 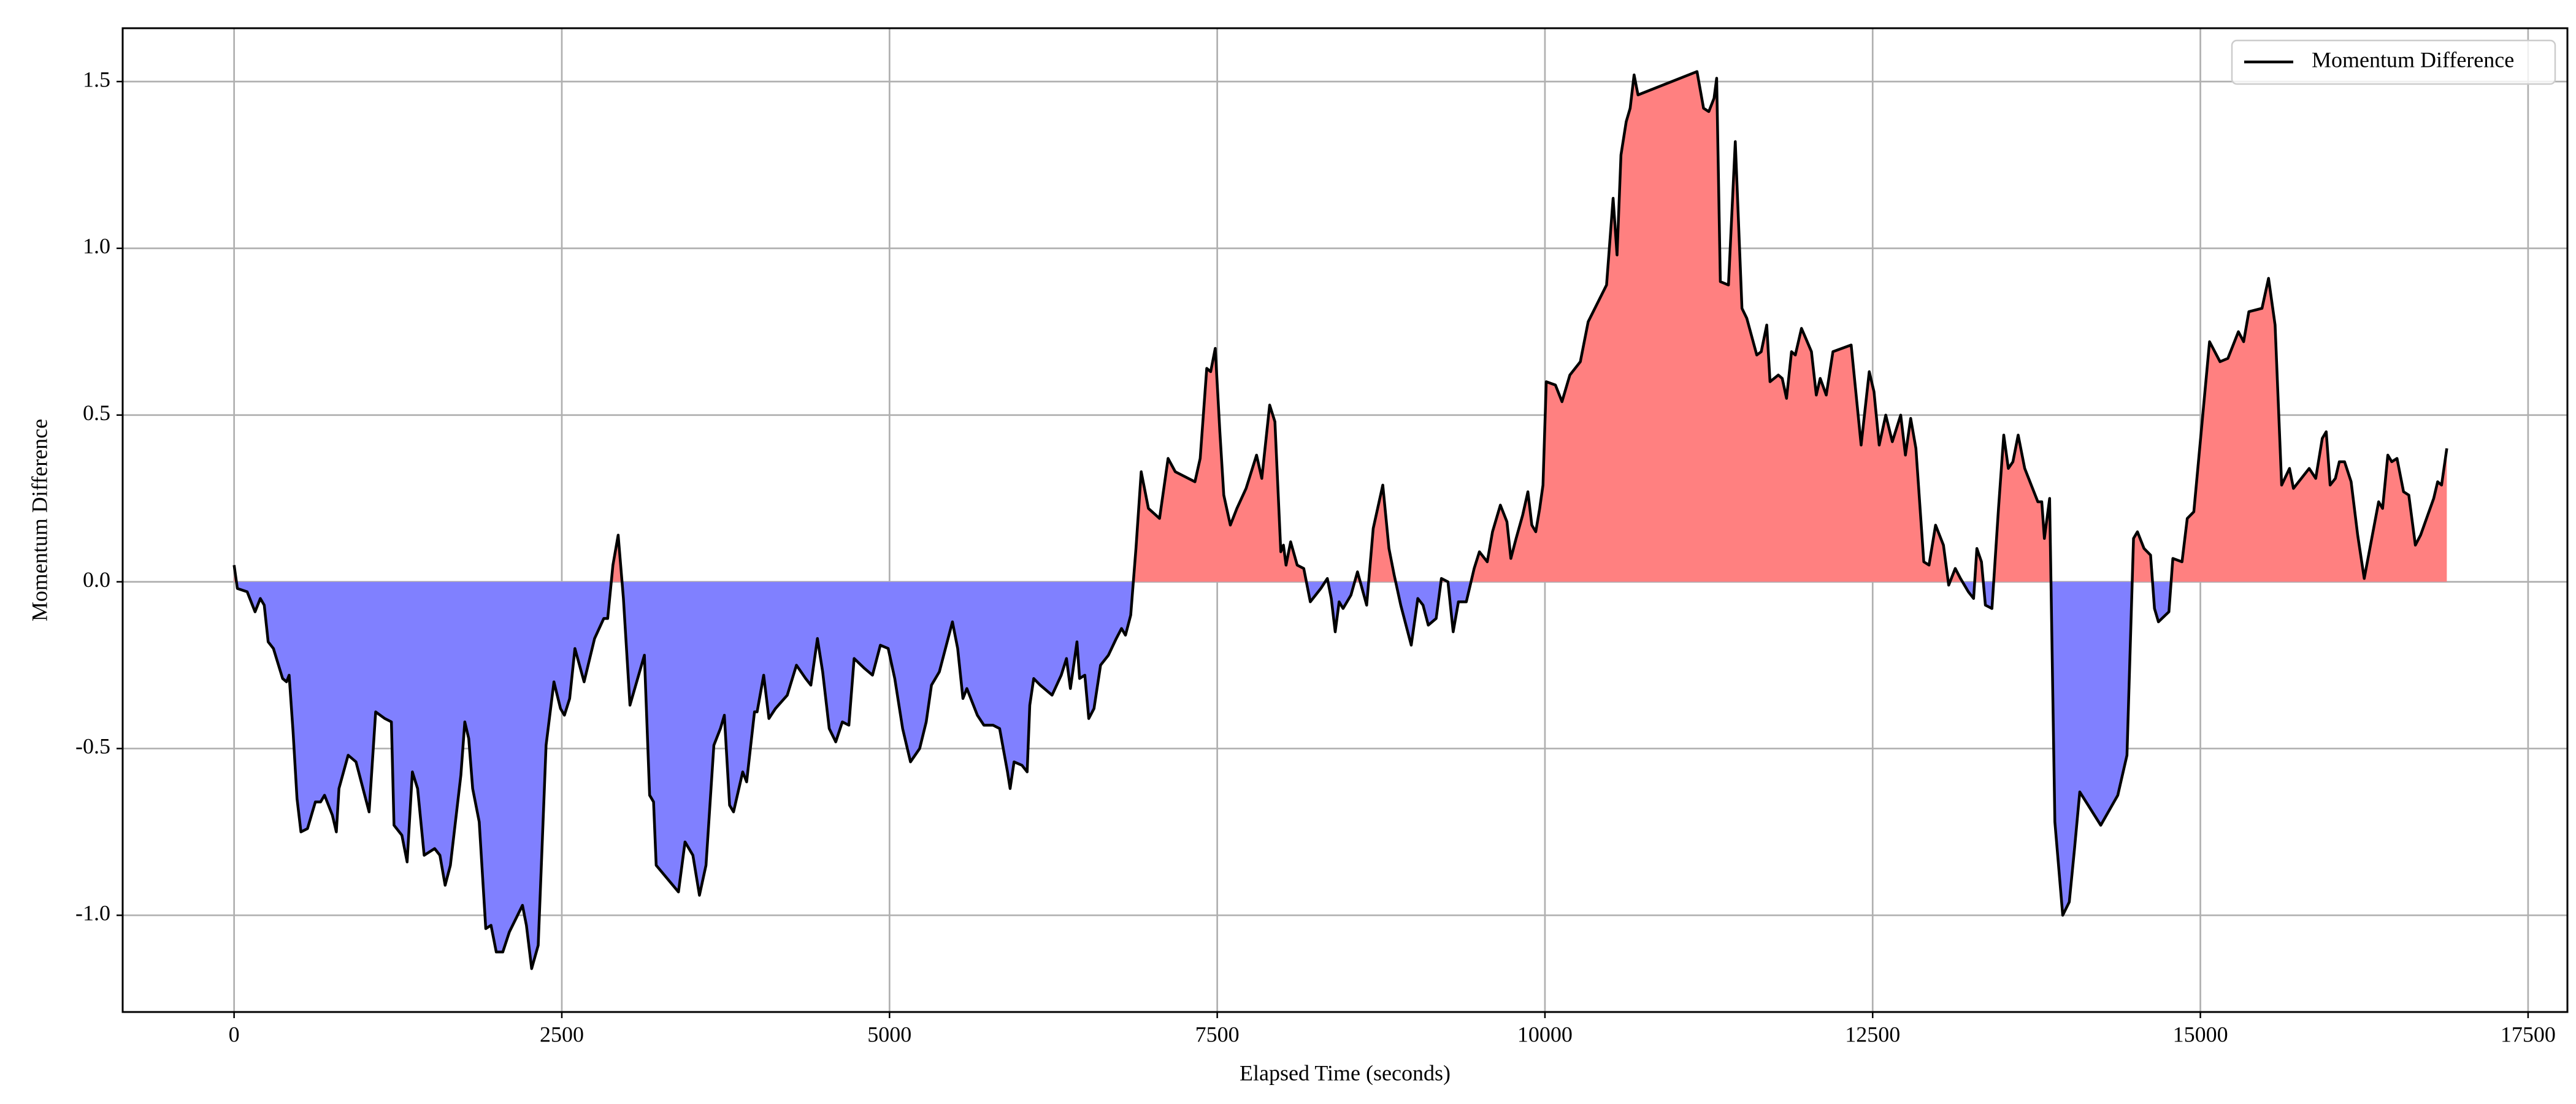 I want to click on x-tick-label: 12500, so click(x=1872, y=1034).